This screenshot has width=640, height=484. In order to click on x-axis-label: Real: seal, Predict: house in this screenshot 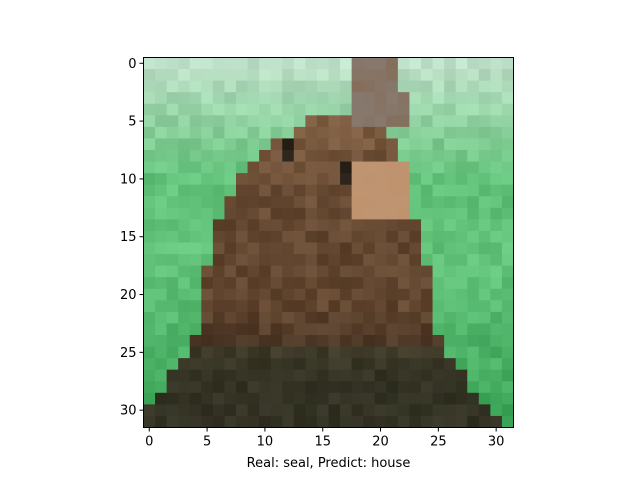, I will do `click(329, 463)`.